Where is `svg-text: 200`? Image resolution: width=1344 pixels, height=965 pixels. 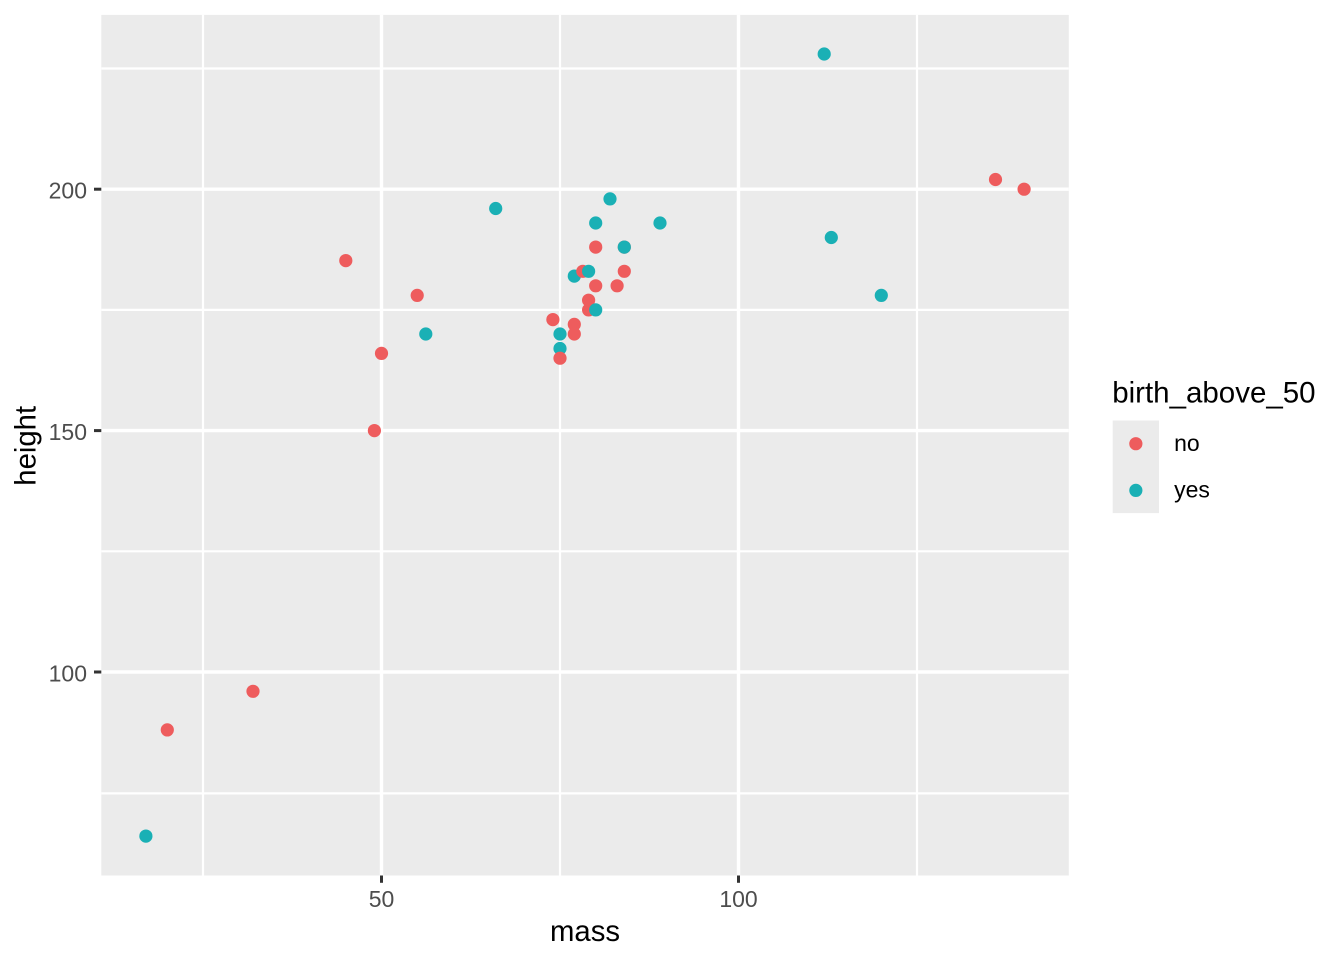 svg-text: 200 is located at coordinates (68, 191).